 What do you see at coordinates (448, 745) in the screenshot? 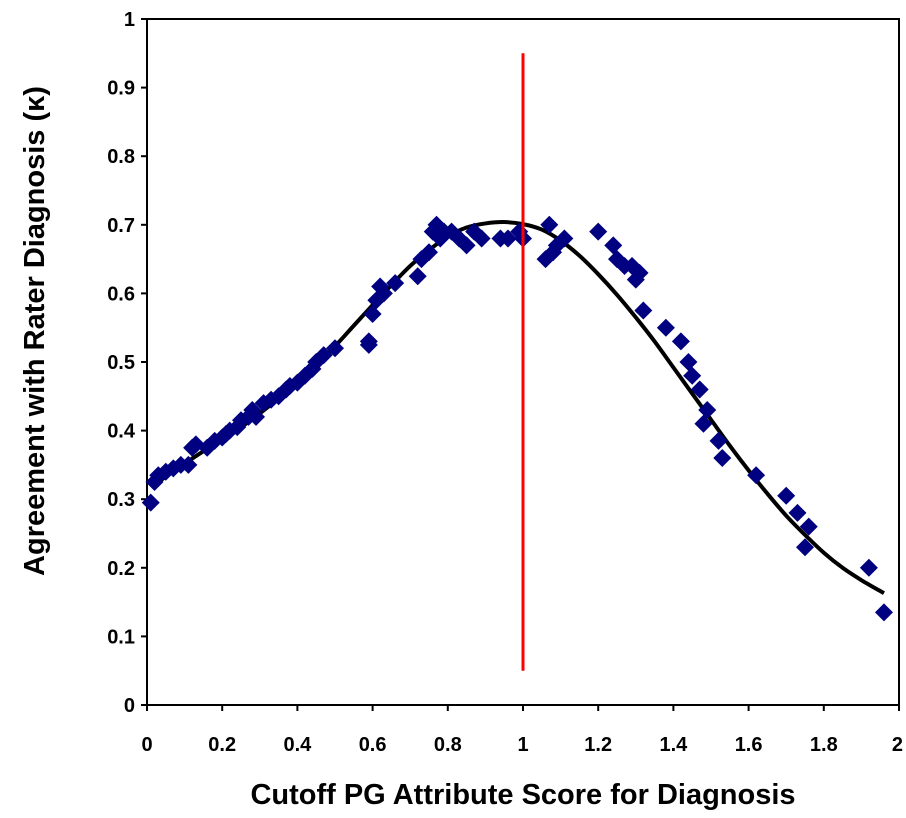
I see `x-tick-label: 0.8` at bounding box center [448, 745].